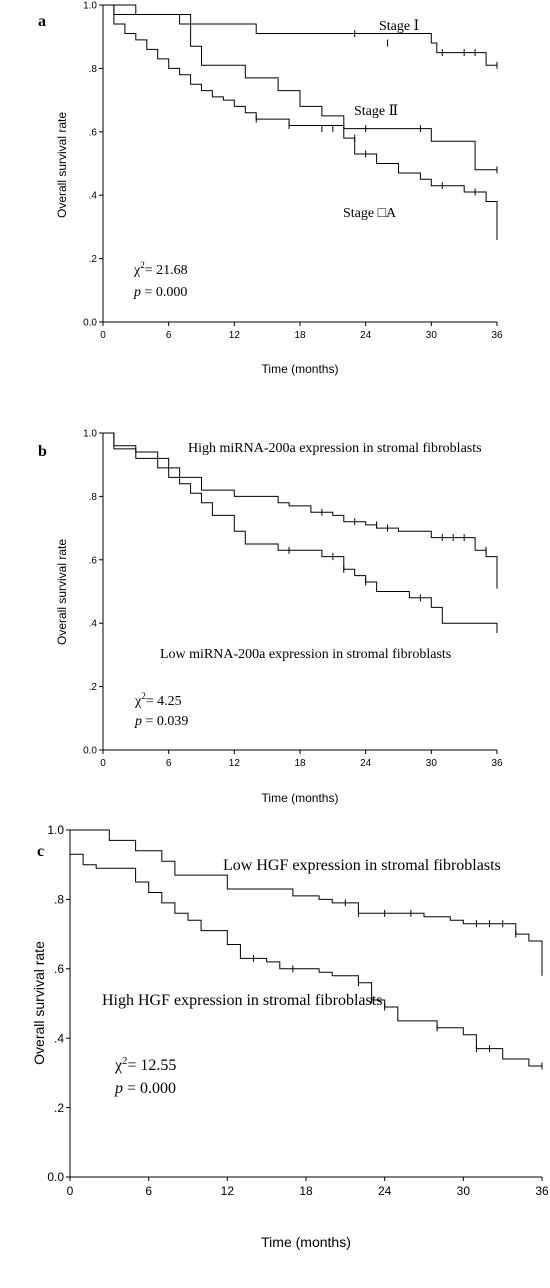 The image size is (550, 1288). What do you see at coordinates (42, 21) in the screenshot?
I see `panel-label: a` at bounding box center [42, 21].